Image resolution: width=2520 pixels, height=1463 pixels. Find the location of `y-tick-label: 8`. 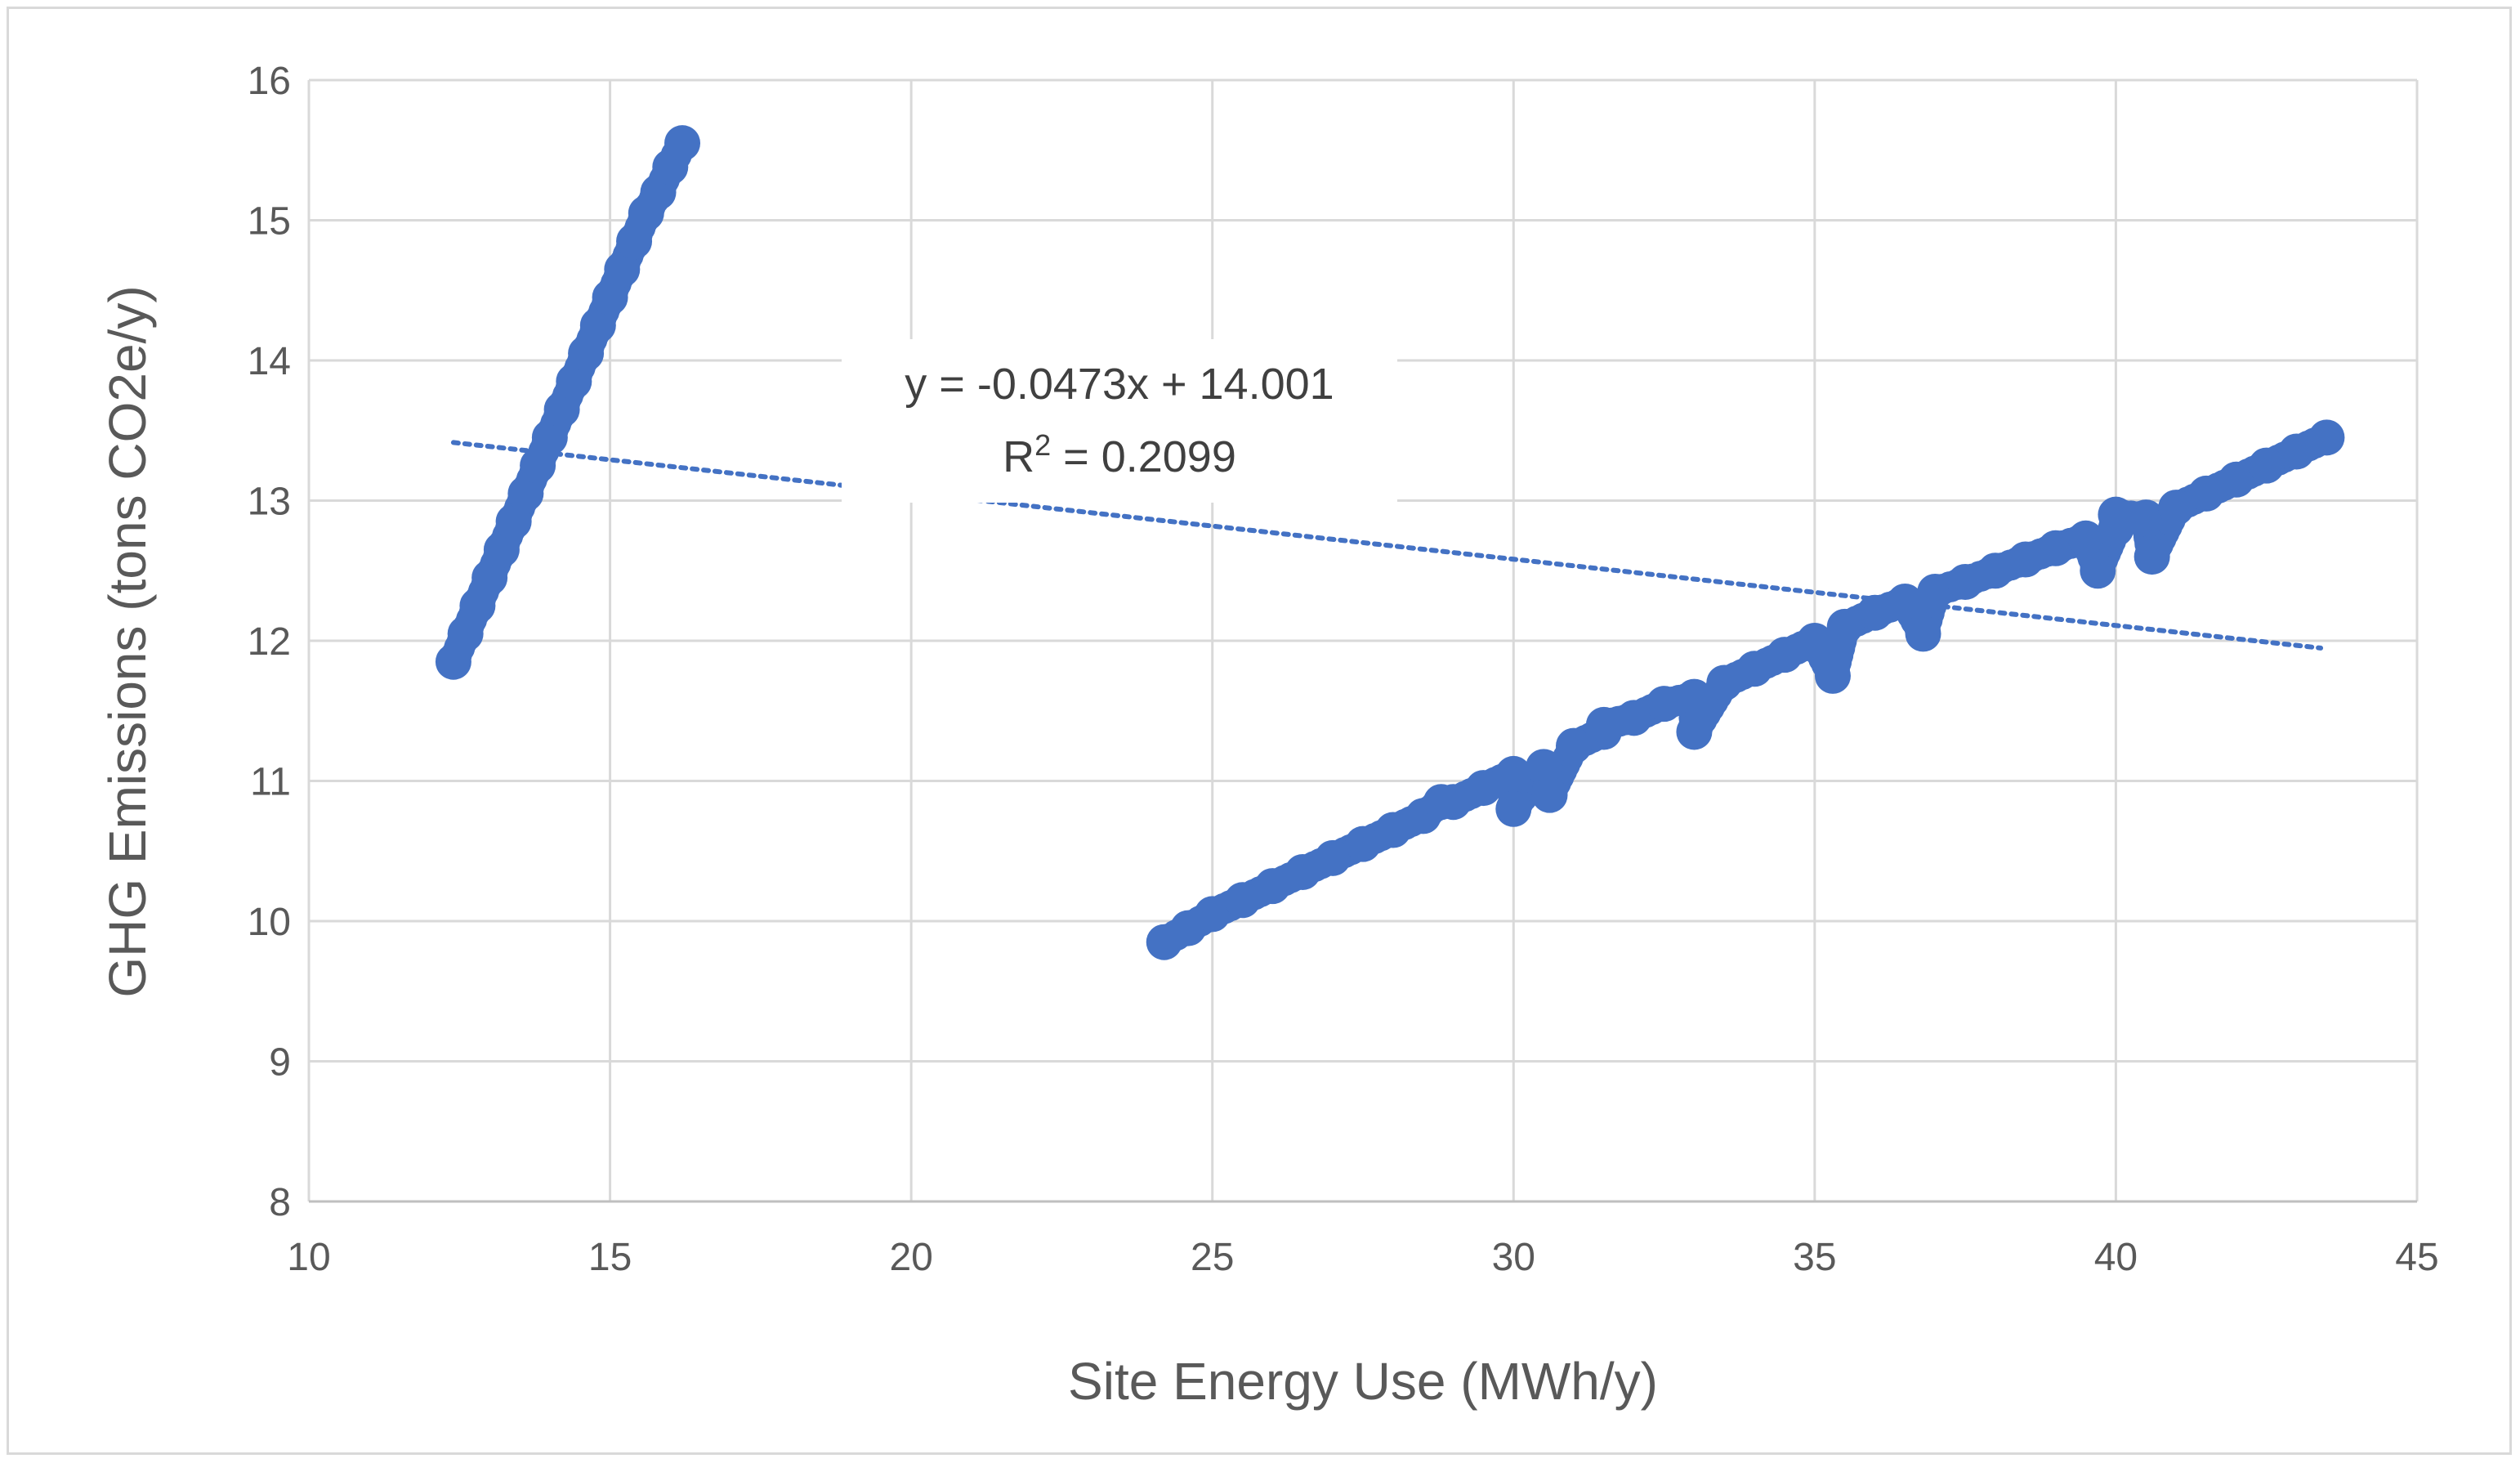

y-tick-label: 8 is located at coordinates (280, 1202).